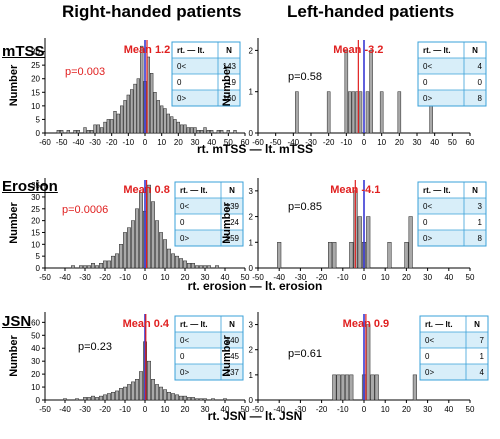  What do you see at coordinates (251, 242) in the screenshot?
I see `panel3-y-tick-label: 1` at bounding box center [251, 242].